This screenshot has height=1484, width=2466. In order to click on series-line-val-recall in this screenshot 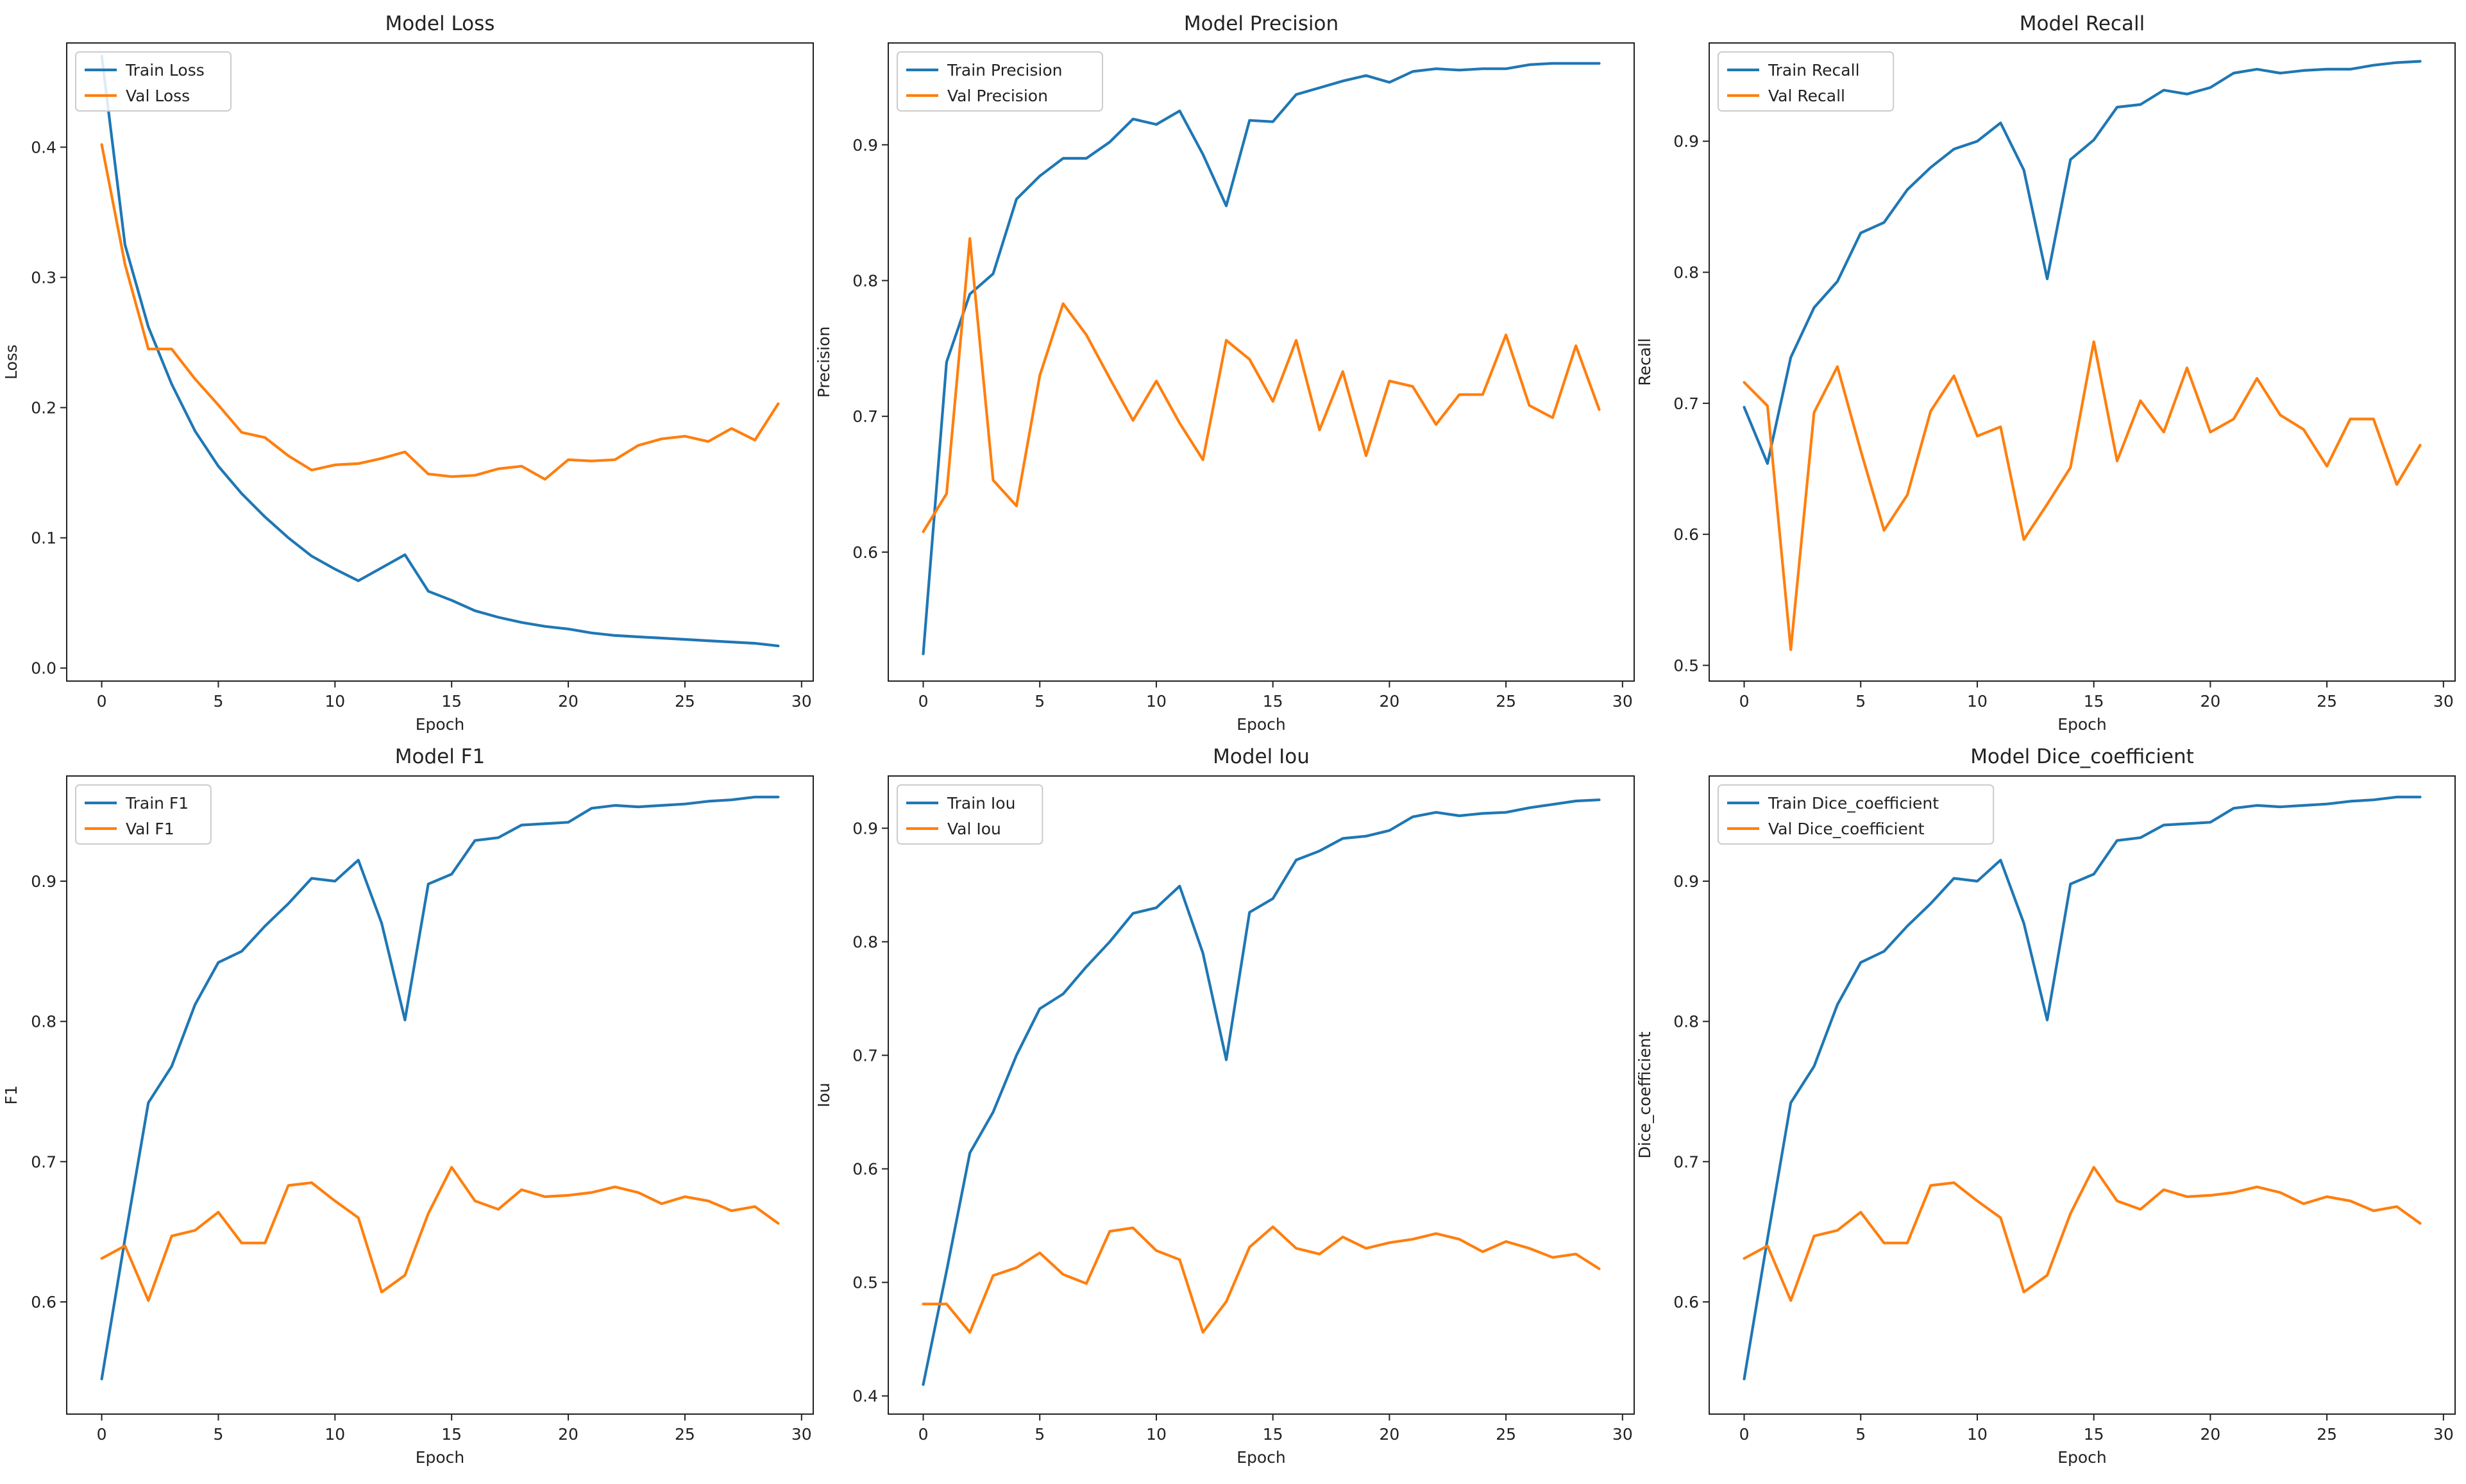, I will do `click(2082, 496)`.